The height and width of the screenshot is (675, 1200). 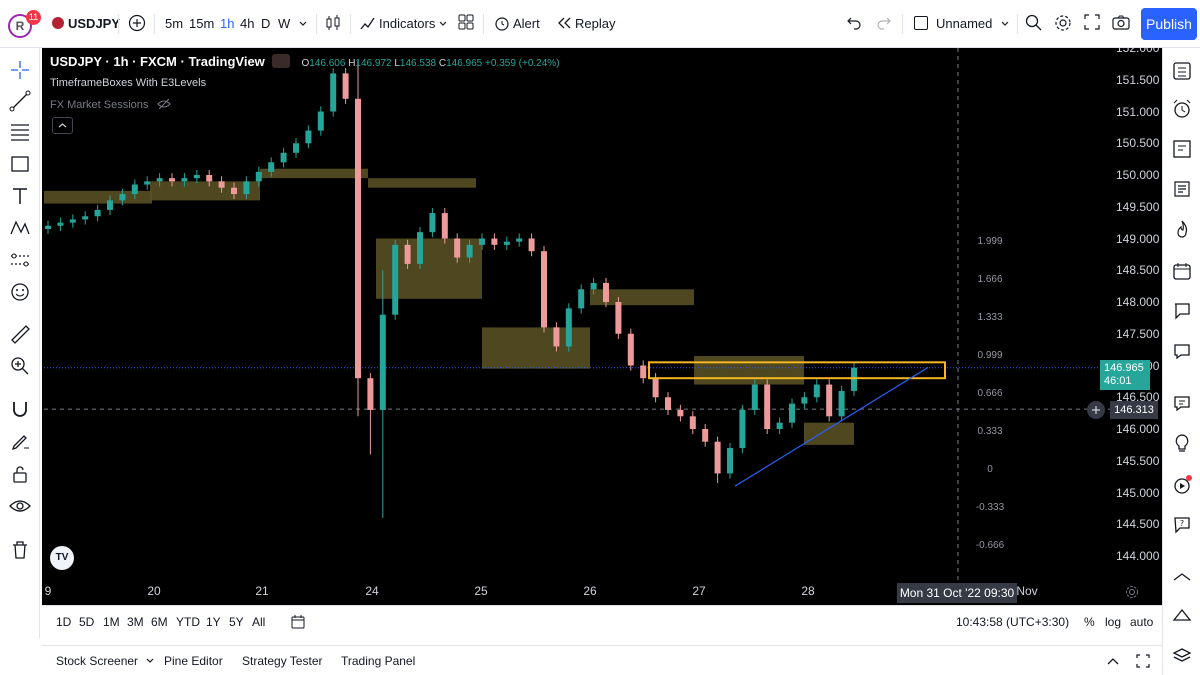 I want to click on chart-settings-gear-icon, so click(x=1132, y=592).